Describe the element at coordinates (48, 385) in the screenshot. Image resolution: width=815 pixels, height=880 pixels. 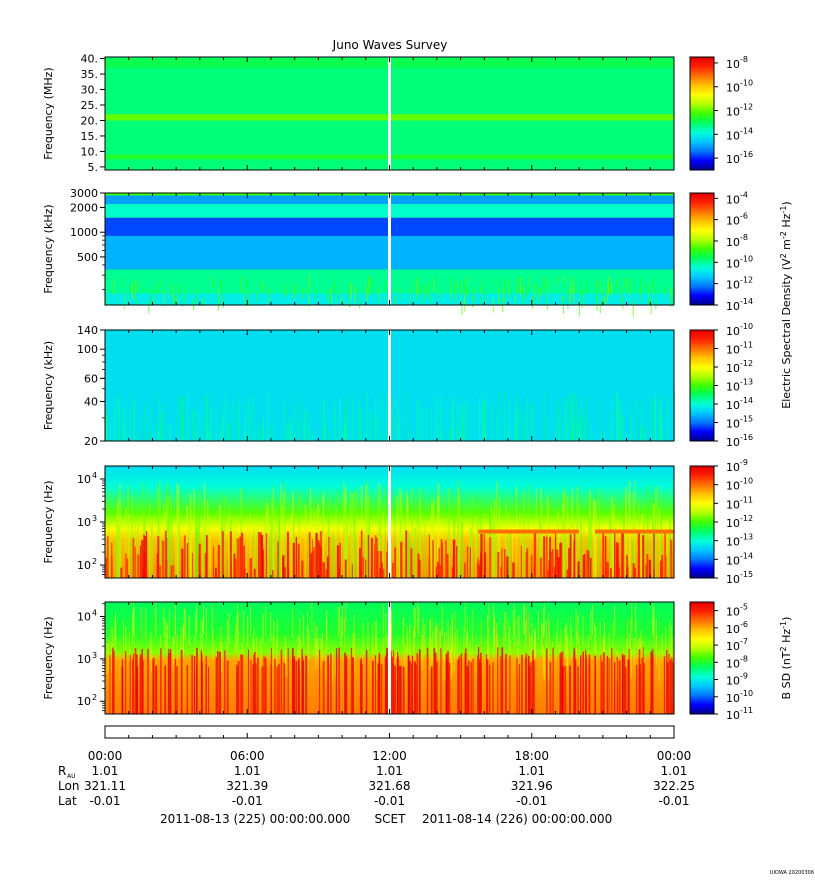
I see `y-axis-label: Frequency (kHz)` at that location.